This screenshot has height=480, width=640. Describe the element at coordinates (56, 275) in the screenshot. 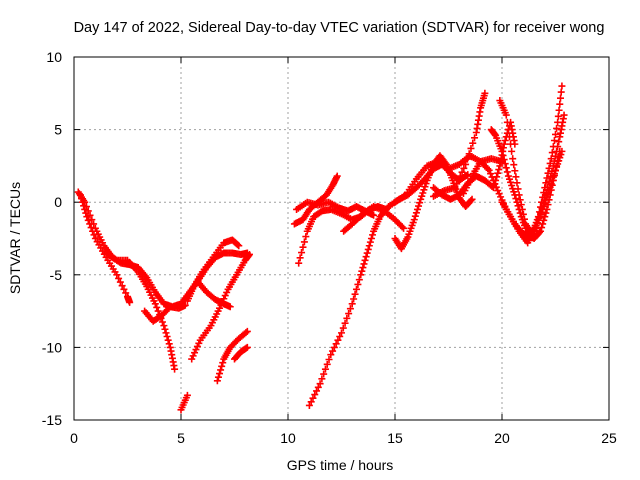

I see `y-tick-label: -5` at that location.